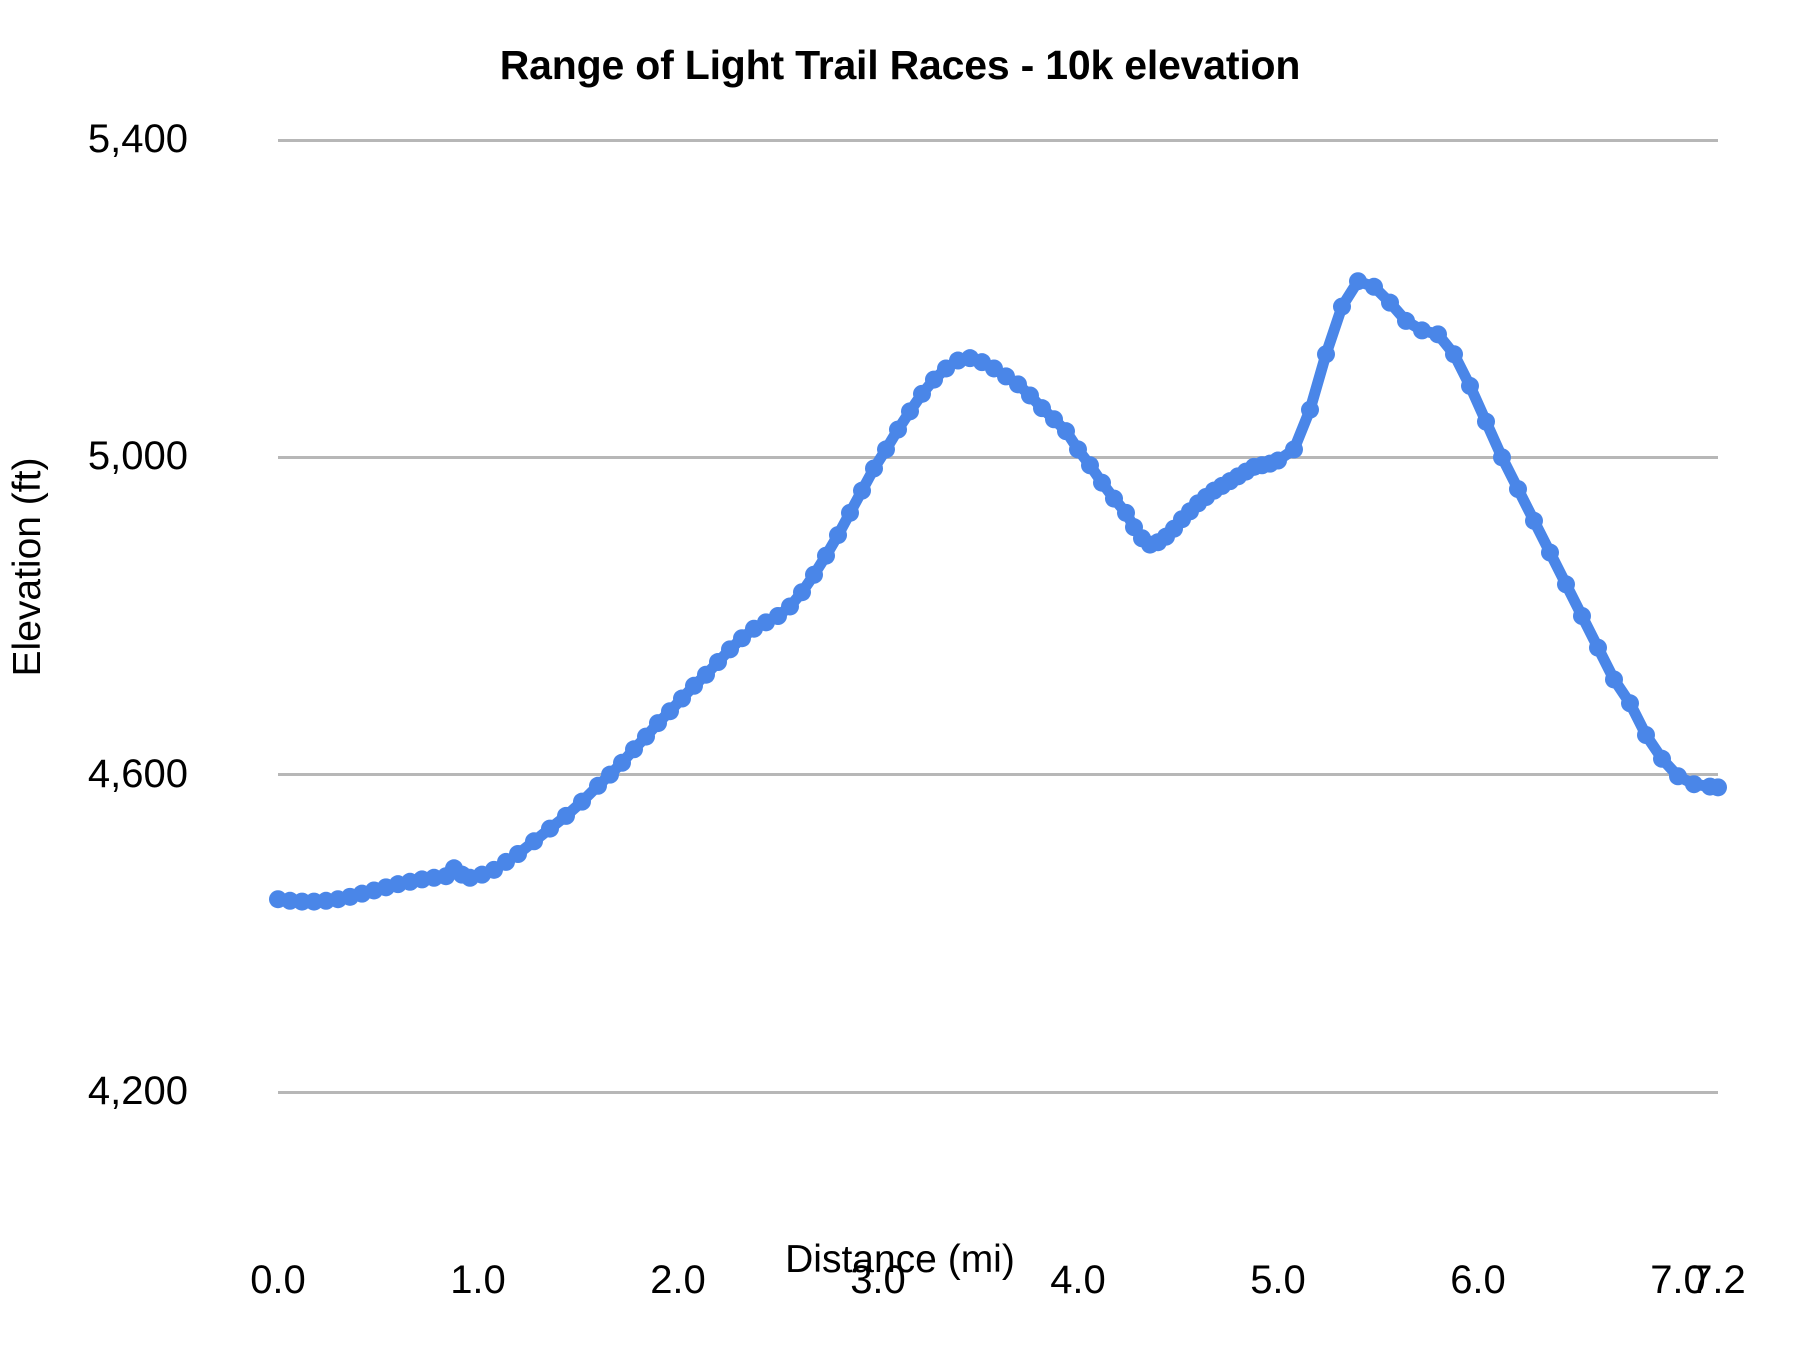  Describe the element at coordinates (137, 139) in the screenshot. I see `y-tick-label: 5,400` at that location.